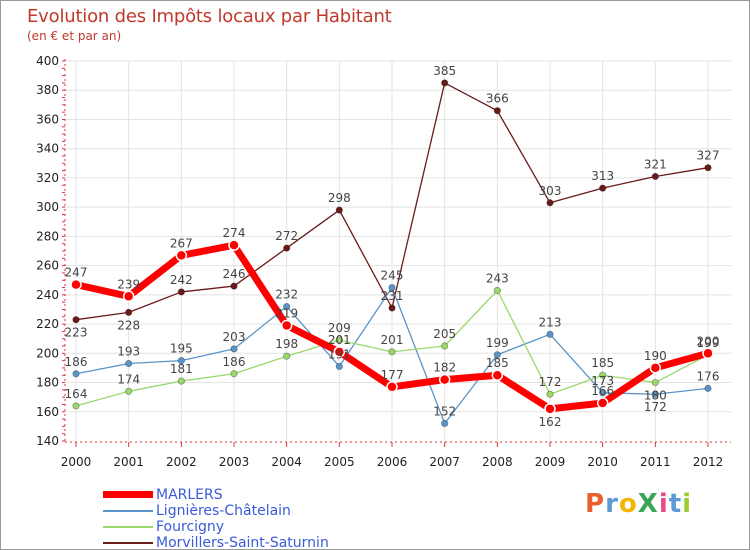  I want to click on legend-label: Lignières-Châtelain, so click(223, 511).